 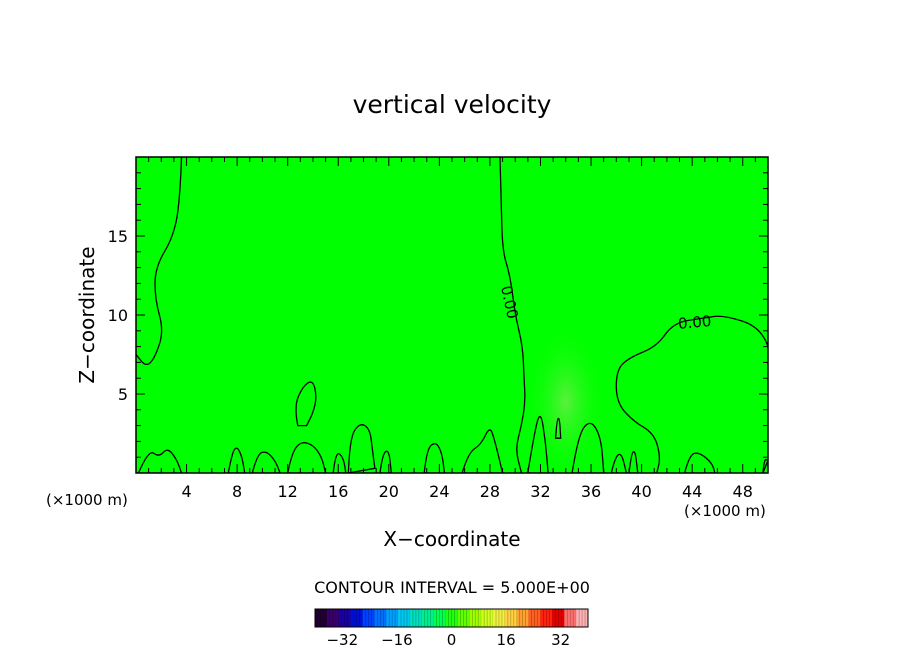 I want to click on x-units-left: (×1000 m), so click(x=87, y=500).